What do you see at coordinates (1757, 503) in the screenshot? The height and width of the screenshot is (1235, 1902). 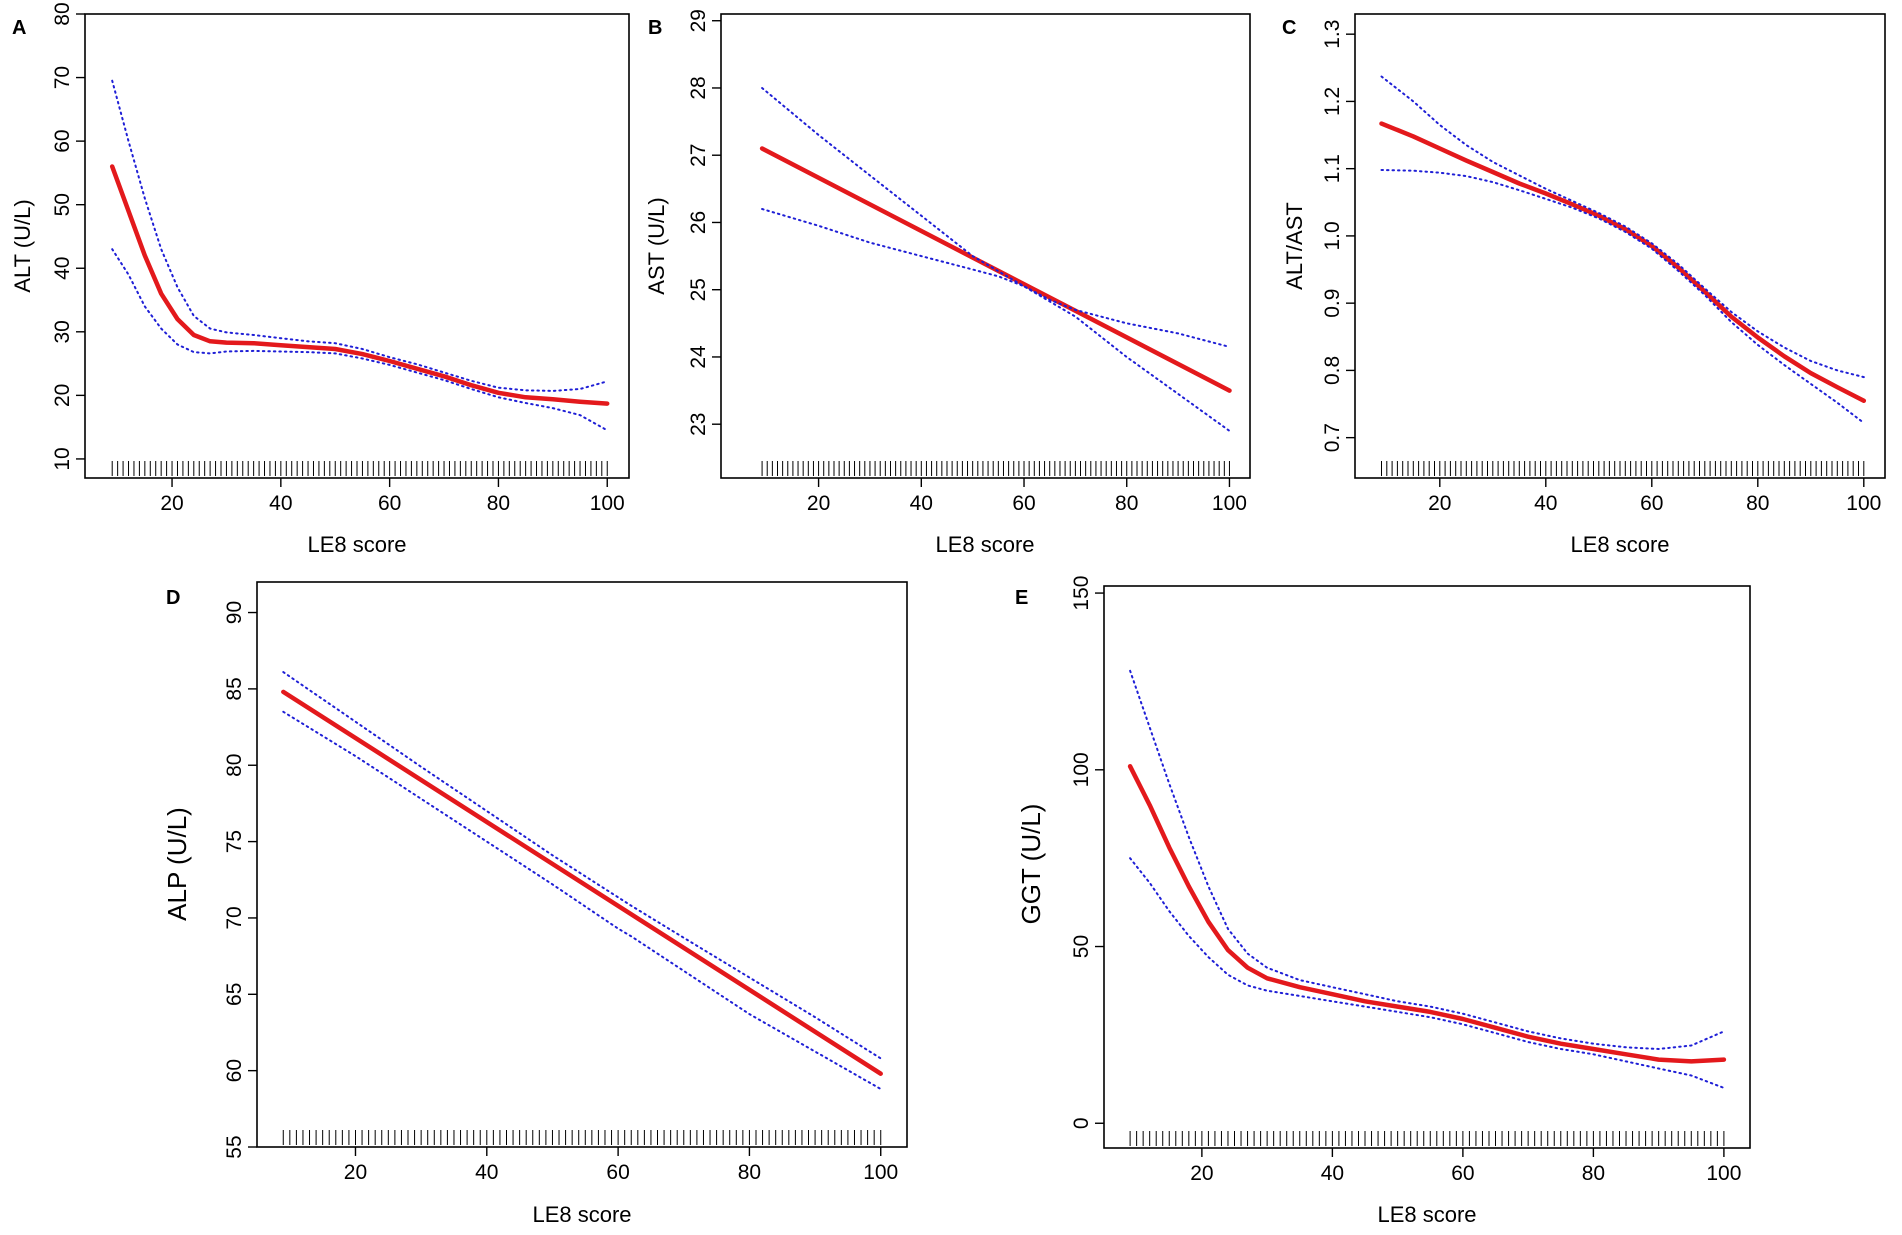 I see `x-tick-label-c-80: 80` at bounding box center [1757, 503].